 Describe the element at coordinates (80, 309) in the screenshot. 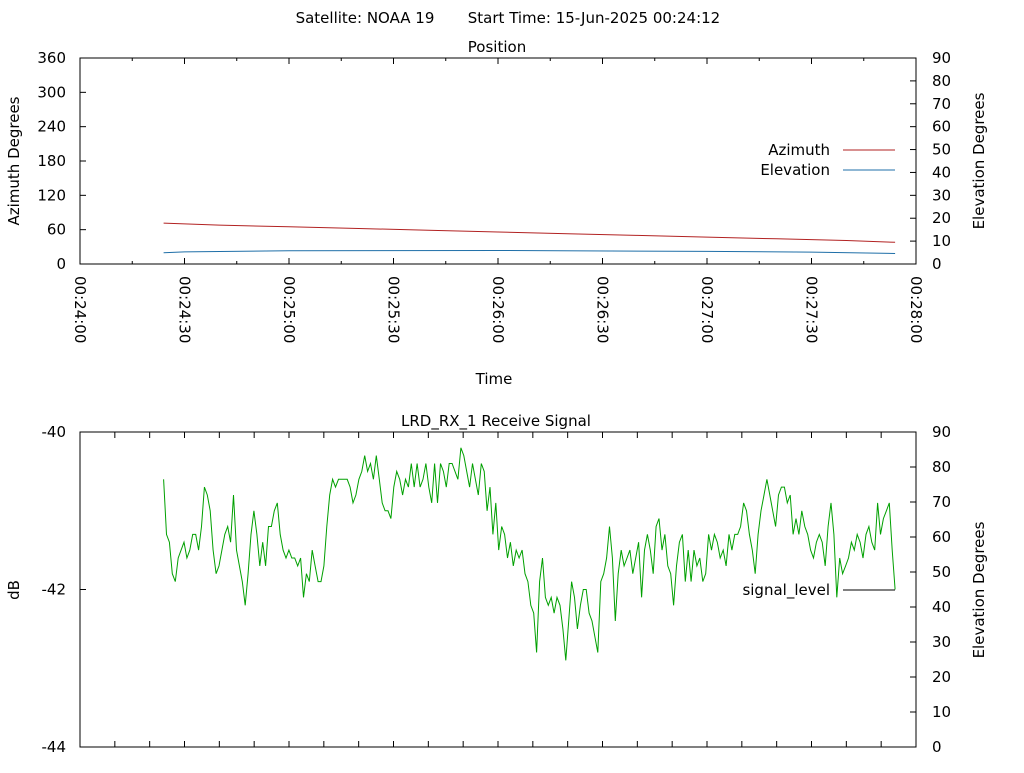

I see `x-tick-label: 00:24:00` at that location.